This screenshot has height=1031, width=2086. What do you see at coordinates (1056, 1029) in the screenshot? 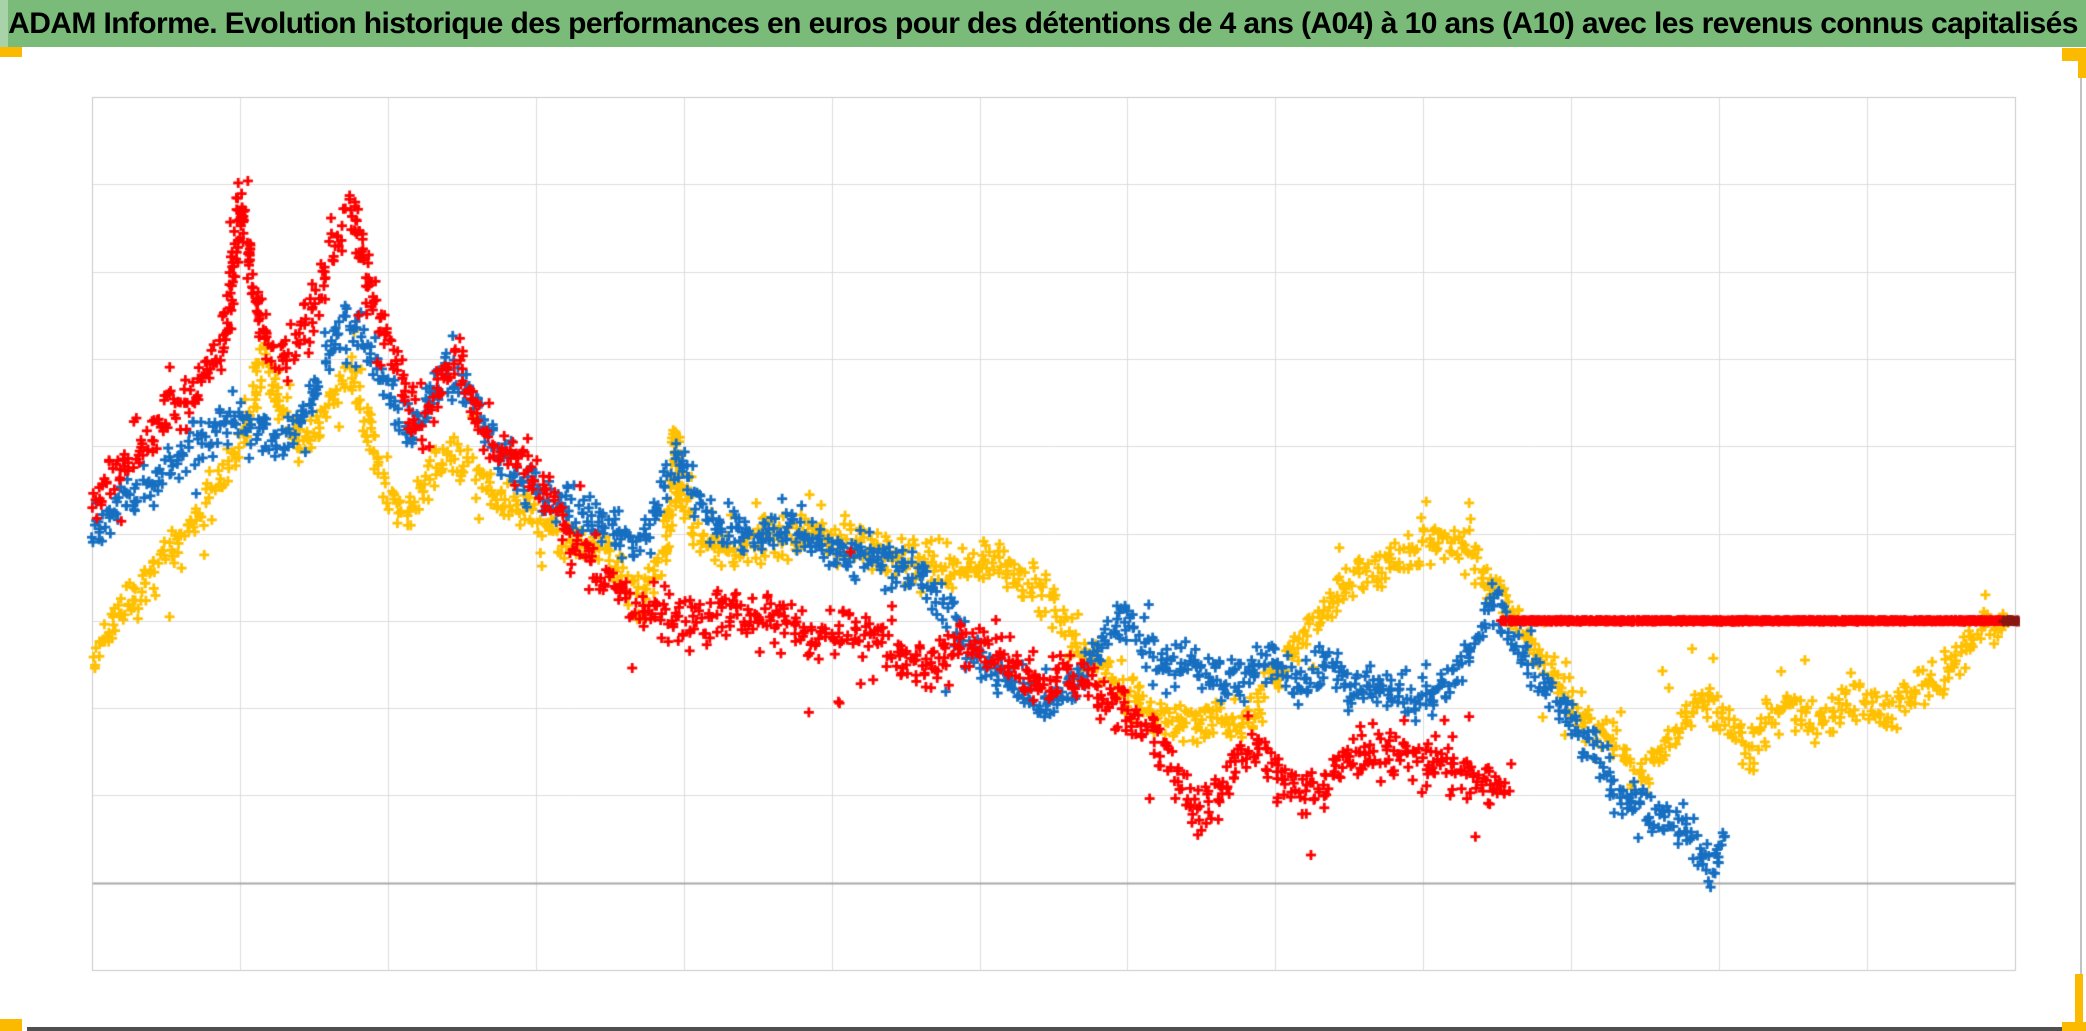
I see `page-bottom-edge-line` at bounding box center [1056, 1029].